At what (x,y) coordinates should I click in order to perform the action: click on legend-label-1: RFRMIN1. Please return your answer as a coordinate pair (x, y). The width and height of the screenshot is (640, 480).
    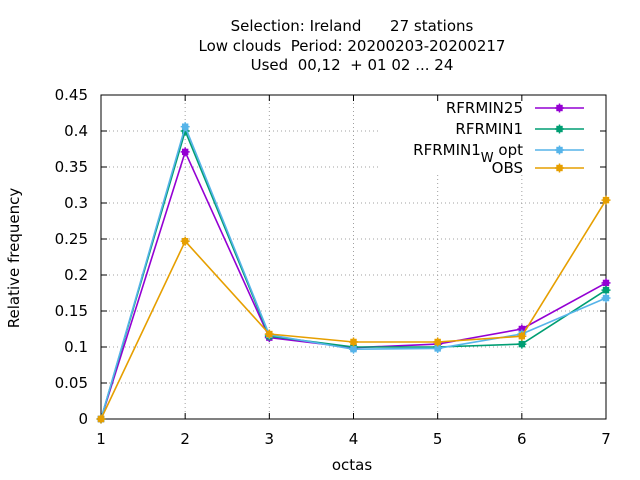
    Looking at the image, I should click on (489, 129).